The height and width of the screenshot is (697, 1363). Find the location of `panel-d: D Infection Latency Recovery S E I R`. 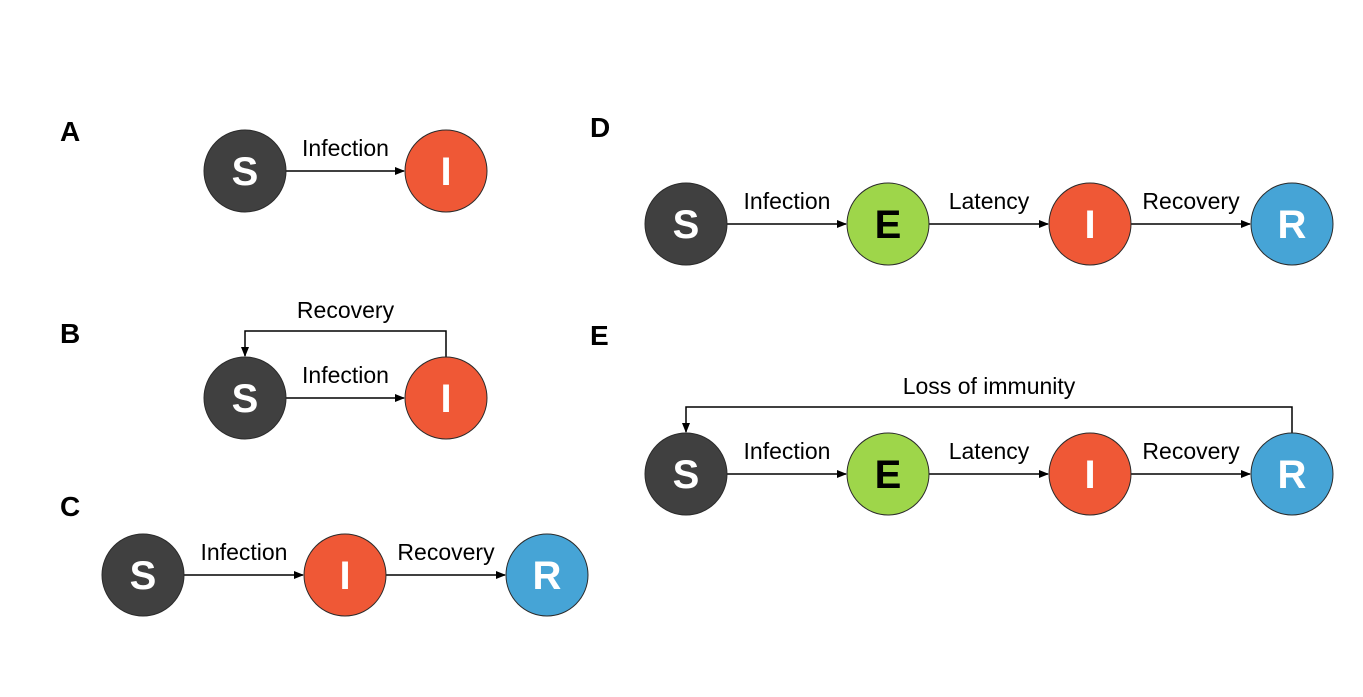

panel-d: D Infection Latency Recovery S E I R is located at coordinates (962, 189).